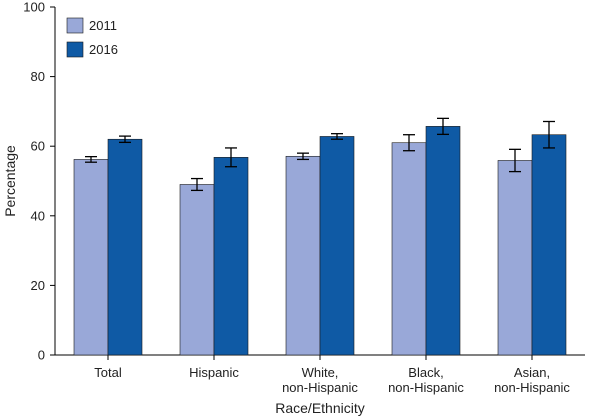  I want to click on legend-swatch-2016, so click(75, 49).